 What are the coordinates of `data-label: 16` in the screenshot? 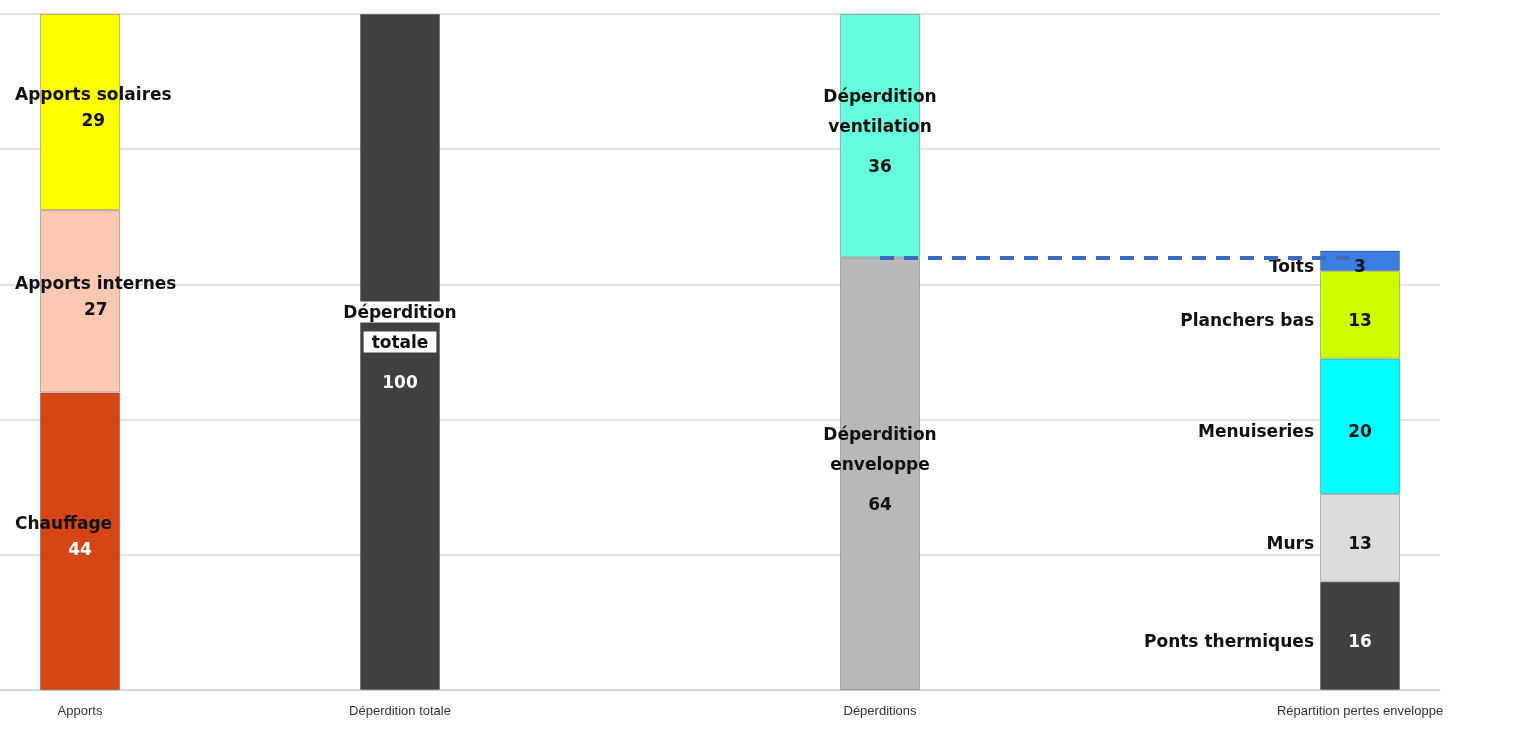 It's located at (1360, 640).